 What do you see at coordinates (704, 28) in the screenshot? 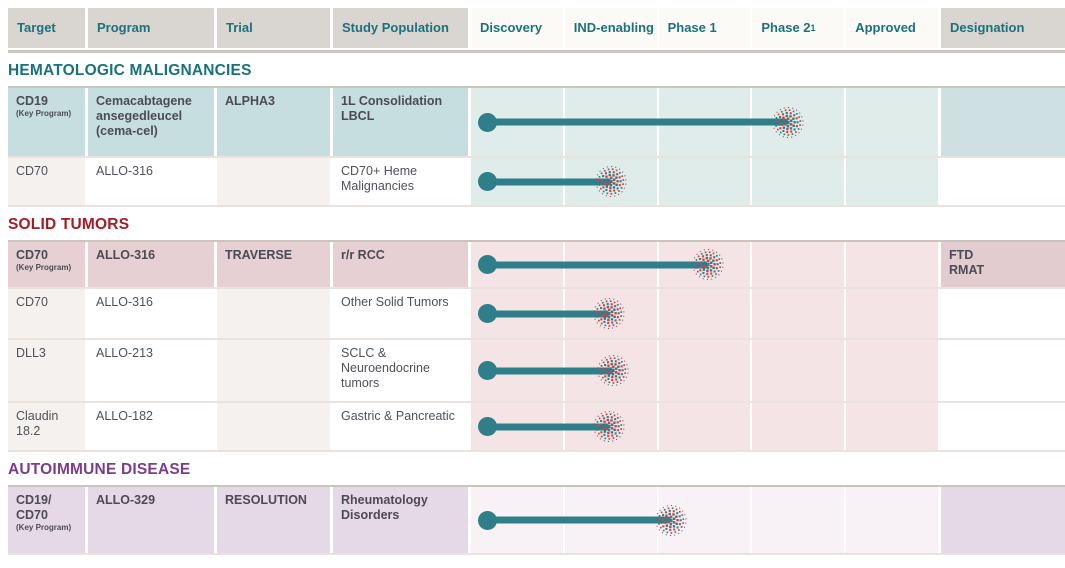
I see `header-phase-1: Phase 1` at bounding box center [704, 28].